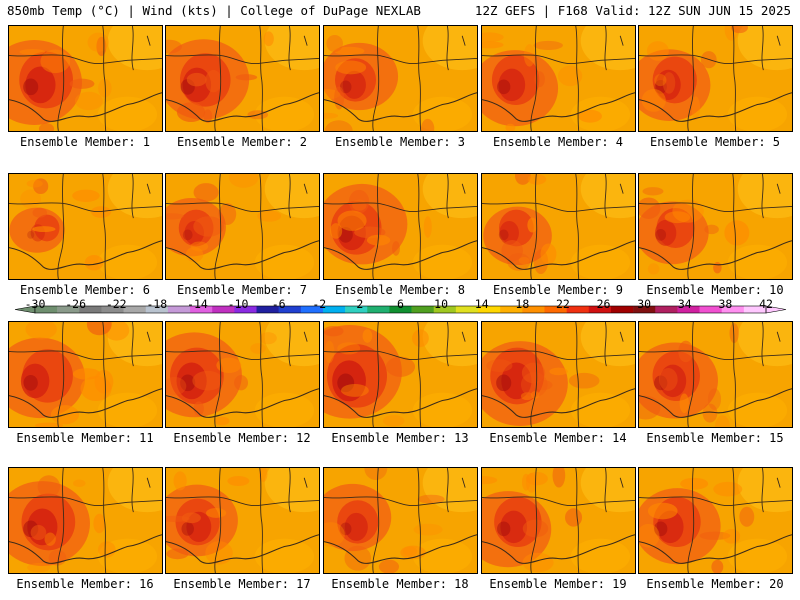 Image resolution: width=800 pixels, height=600 pixels. I want to click on colorbar-tick-label: 42, so click(766, 304).